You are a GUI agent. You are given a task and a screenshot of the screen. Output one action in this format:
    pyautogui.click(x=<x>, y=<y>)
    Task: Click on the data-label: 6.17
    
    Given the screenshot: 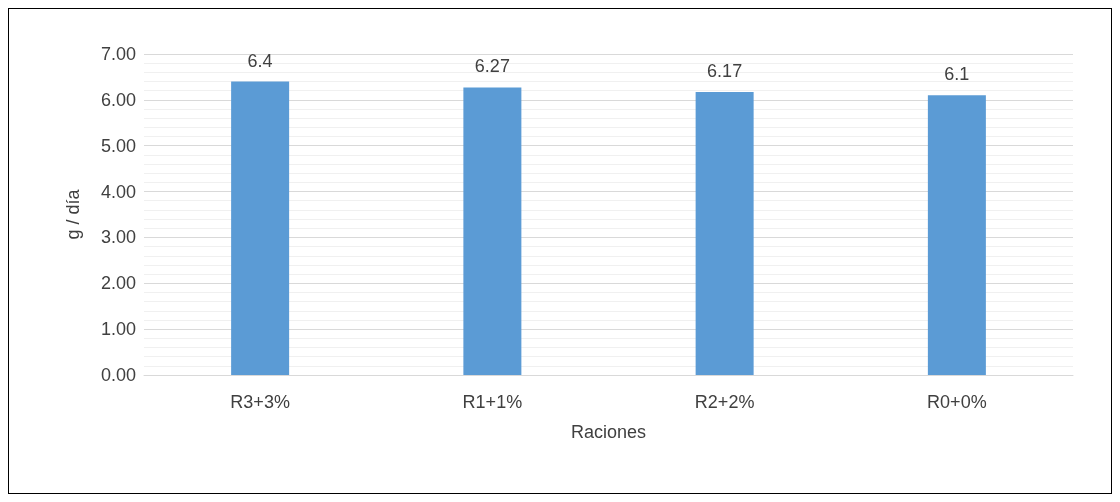 What is the action you would take?
    pyautogui.click(x=725, y=71)
    